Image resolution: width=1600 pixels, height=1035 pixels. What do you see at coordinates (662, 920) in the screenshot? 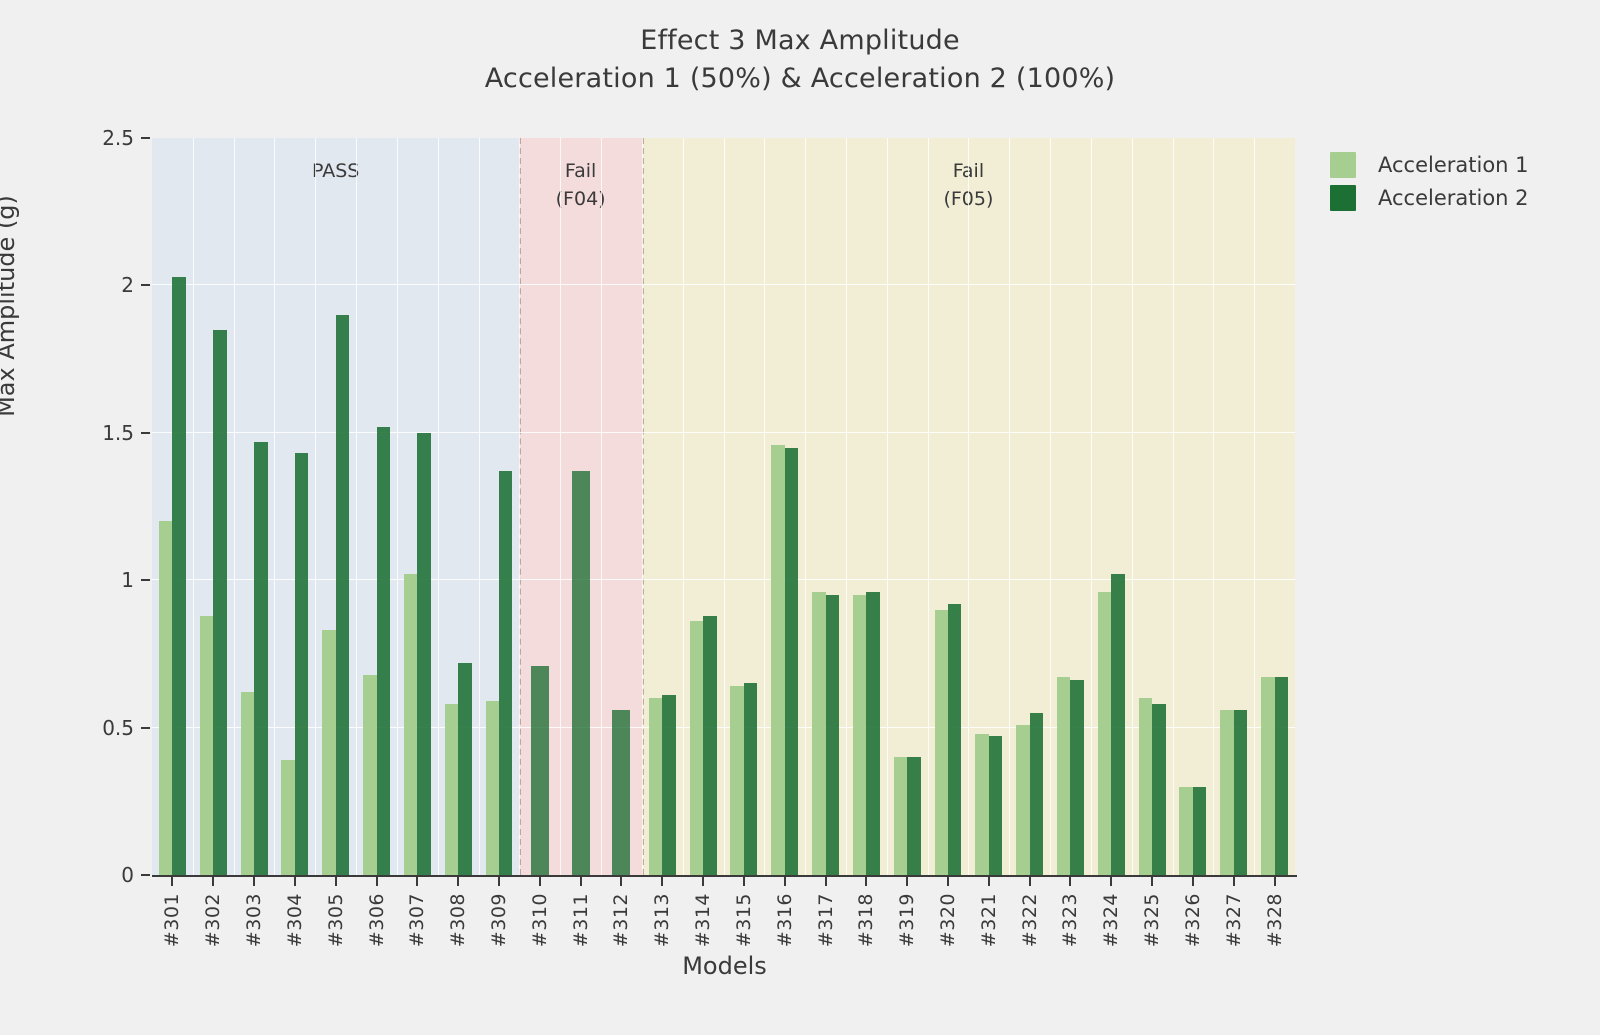
I see `x-axis-tick-label-313: #313` at bounding box center [662, 920].